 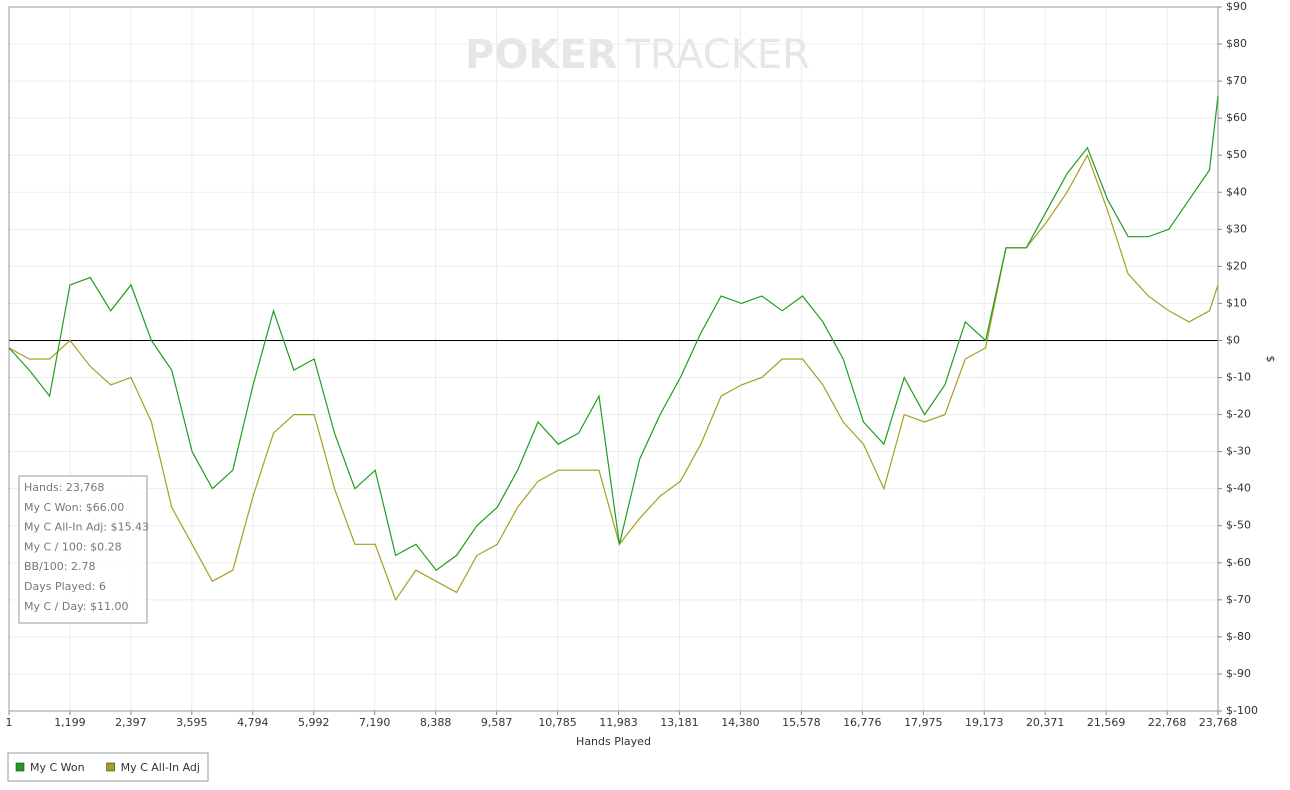 What do you see at coordinates (64, 487) in the screenshot?
I see `info-line: Hands: 23,768` at bounding box center [64, 487].